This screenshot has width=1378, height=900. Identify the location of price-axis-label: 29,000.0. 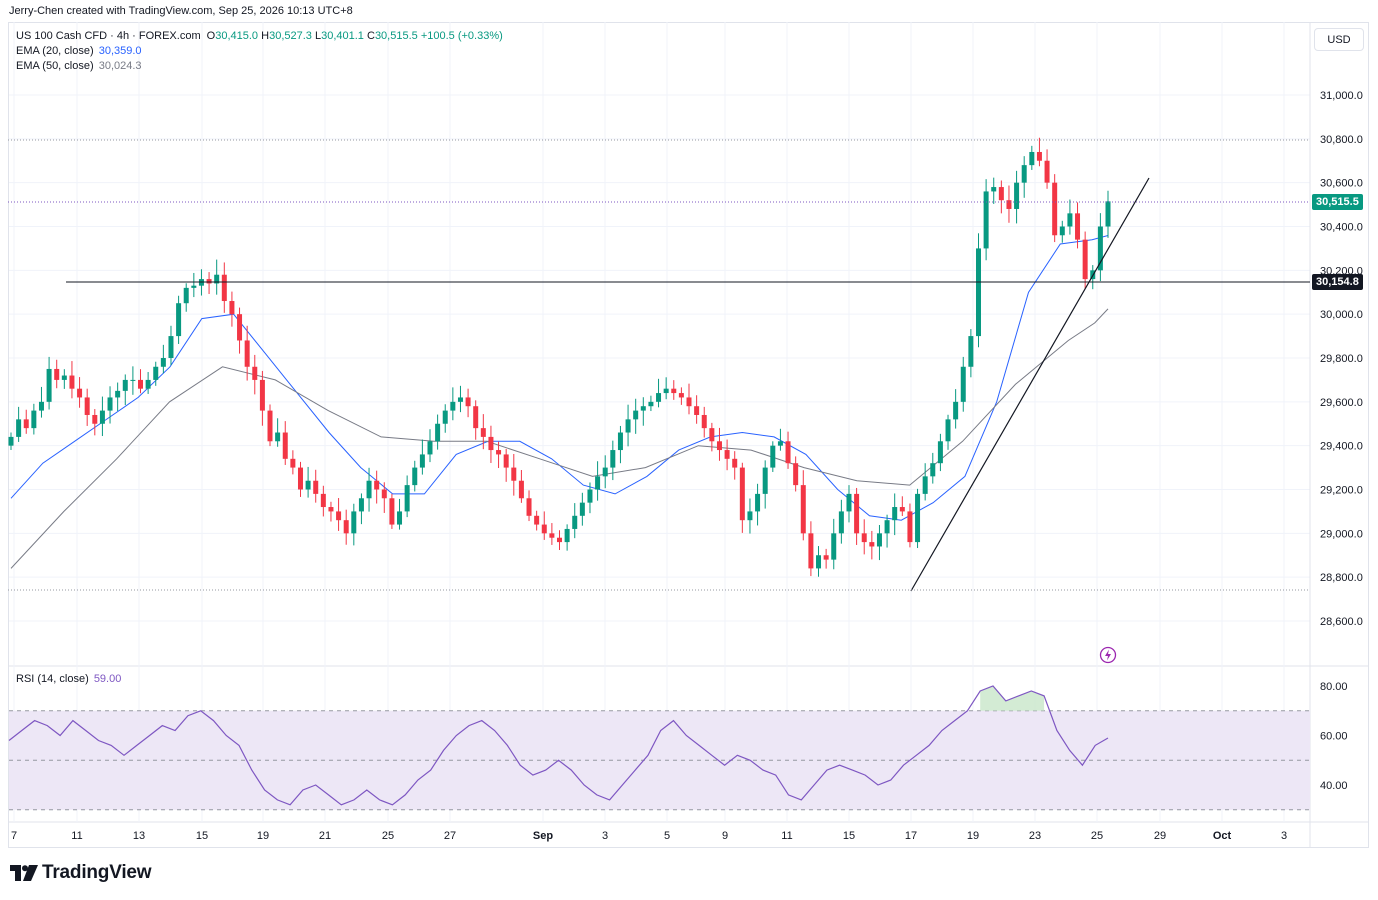
(1341, 534).